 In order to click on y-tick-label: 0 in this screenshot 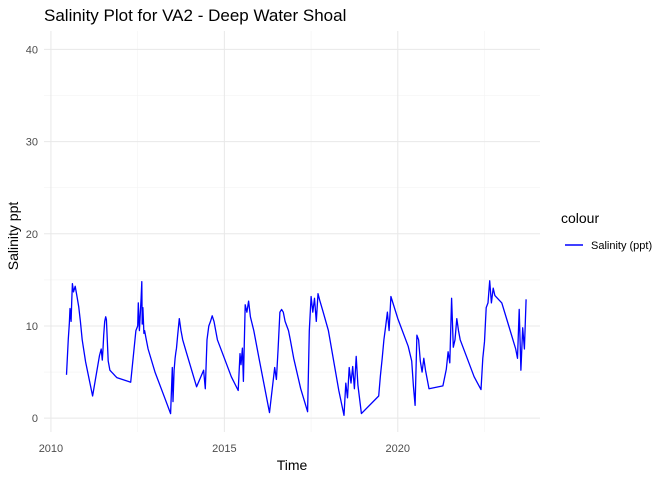, I will do `click(35, 419)`.